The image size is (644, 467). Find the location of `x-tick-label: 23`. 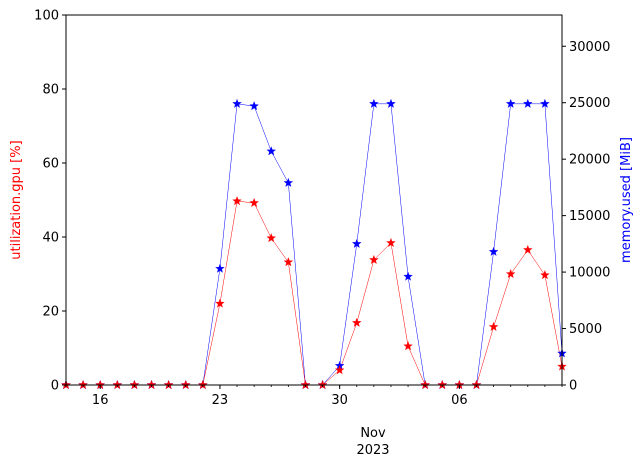

x-tick-label: 23 is located at coordinates (220, 400).